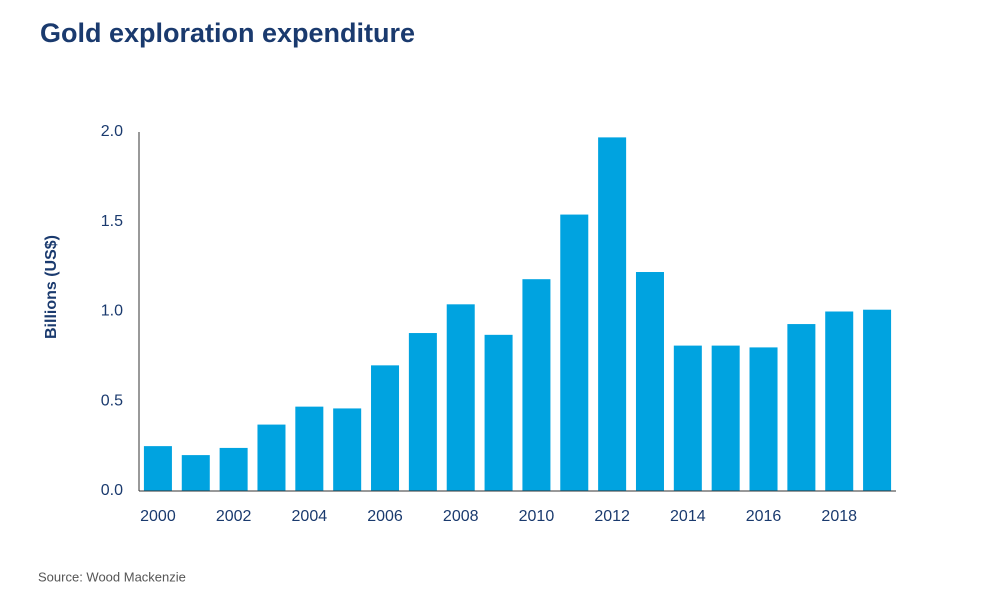 This screenshot has height=600, width=1000. I want to click on y-tick-label: 2.0, so click(112, 131).